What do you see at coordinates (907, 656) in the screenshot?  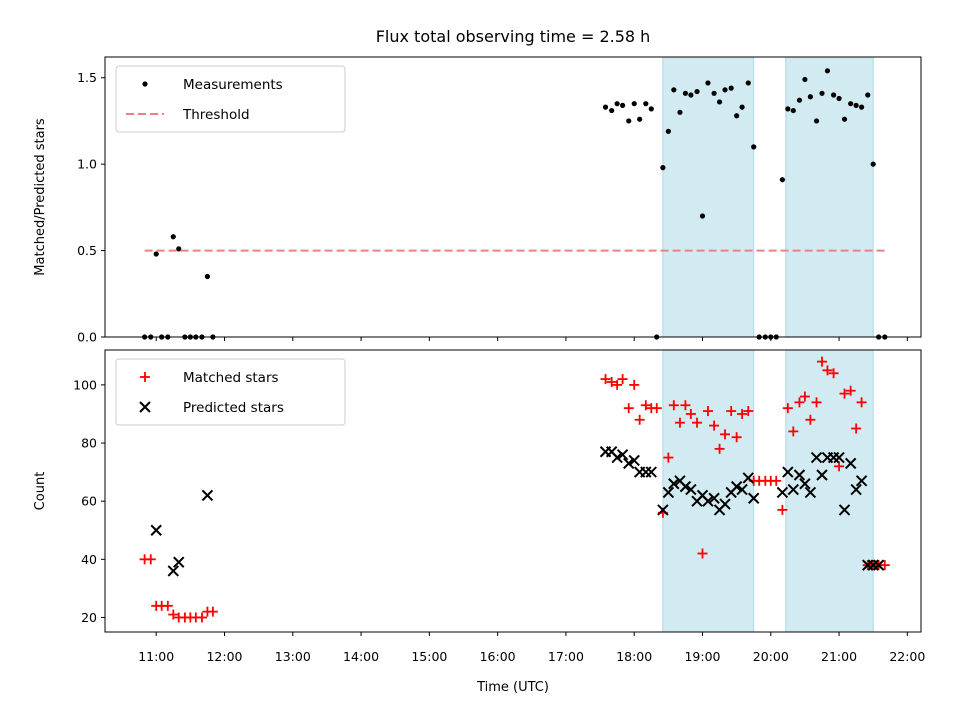 I see `x-tick-label: 22:00` at bounding box center [907, 656].